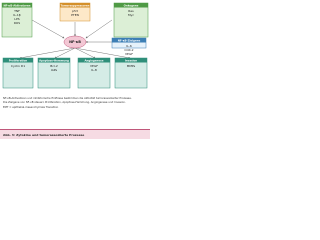 Image resolution: width=320 pixels, height=240 pixels. I want to click on node-line: LPS, so click(16, 19).